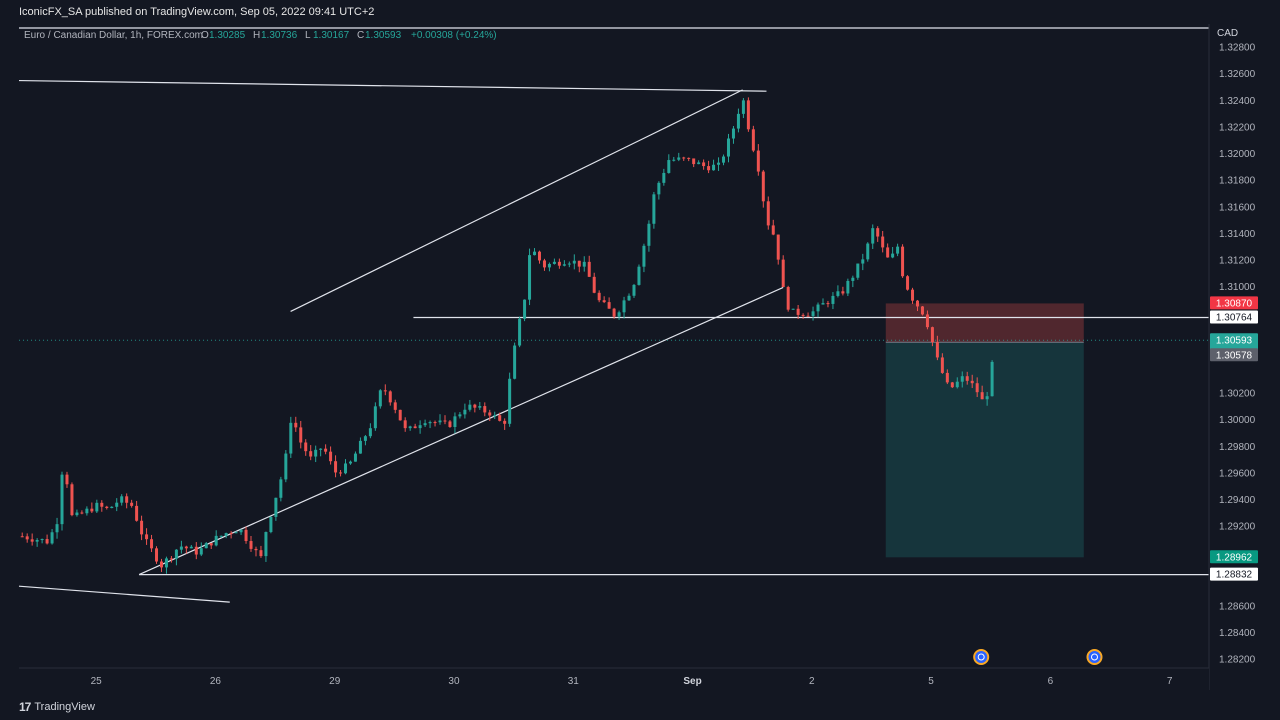  Describe the element at coordinates (1234, 355) in the screenshot. I see `price-tag-gray` at that location.